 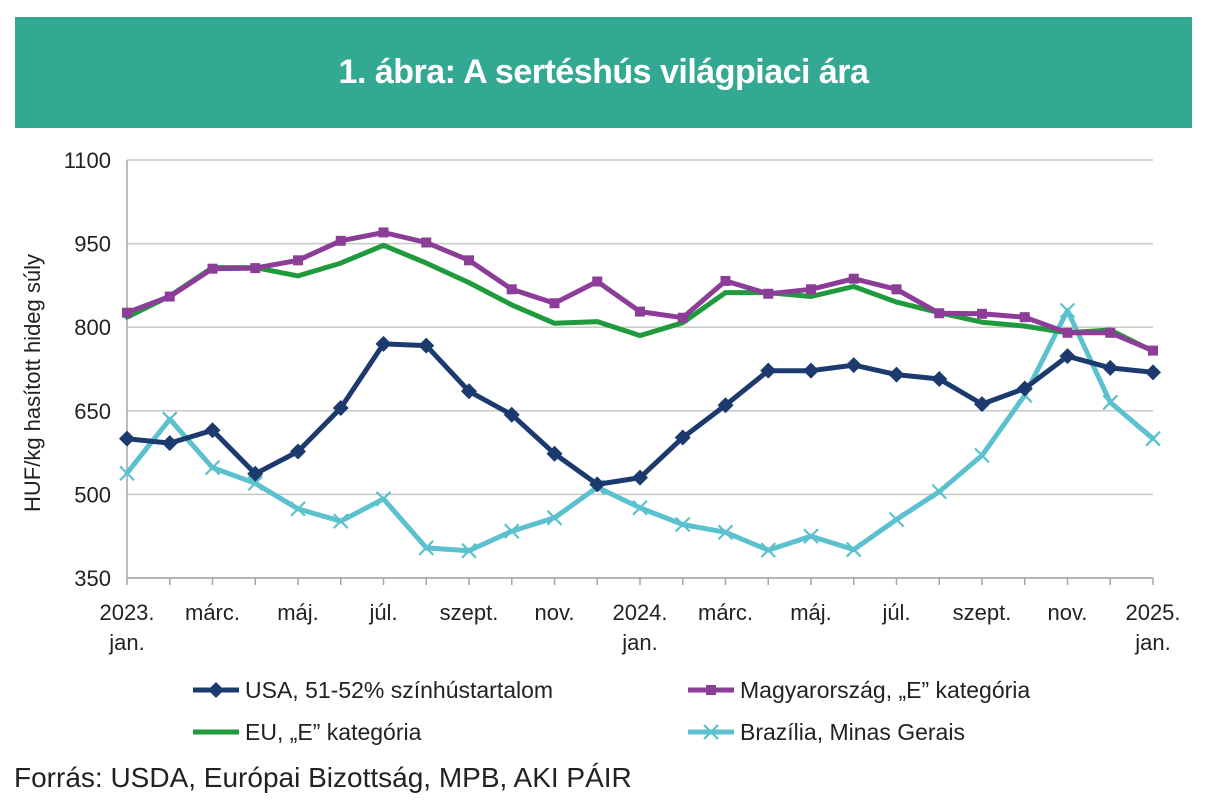 What do you see at coordinates (92, 244) in the screenshot?
I see `y-tick-label: 950` at bounding box center [92, 244].